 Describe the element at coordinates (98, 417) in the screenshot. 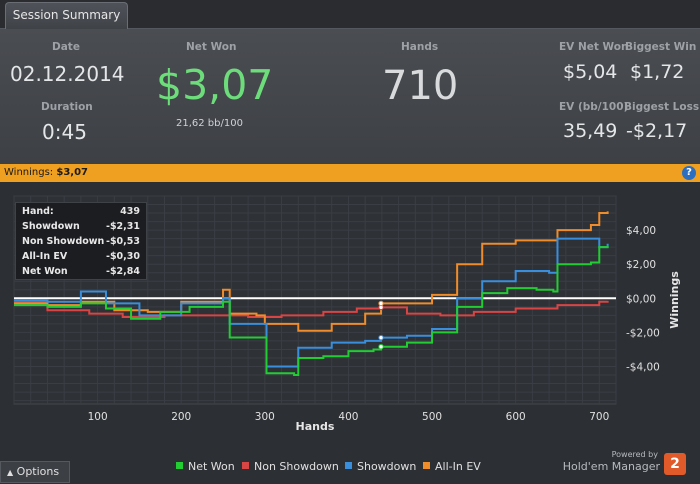

I see `x-tick-label: 100` at that location.